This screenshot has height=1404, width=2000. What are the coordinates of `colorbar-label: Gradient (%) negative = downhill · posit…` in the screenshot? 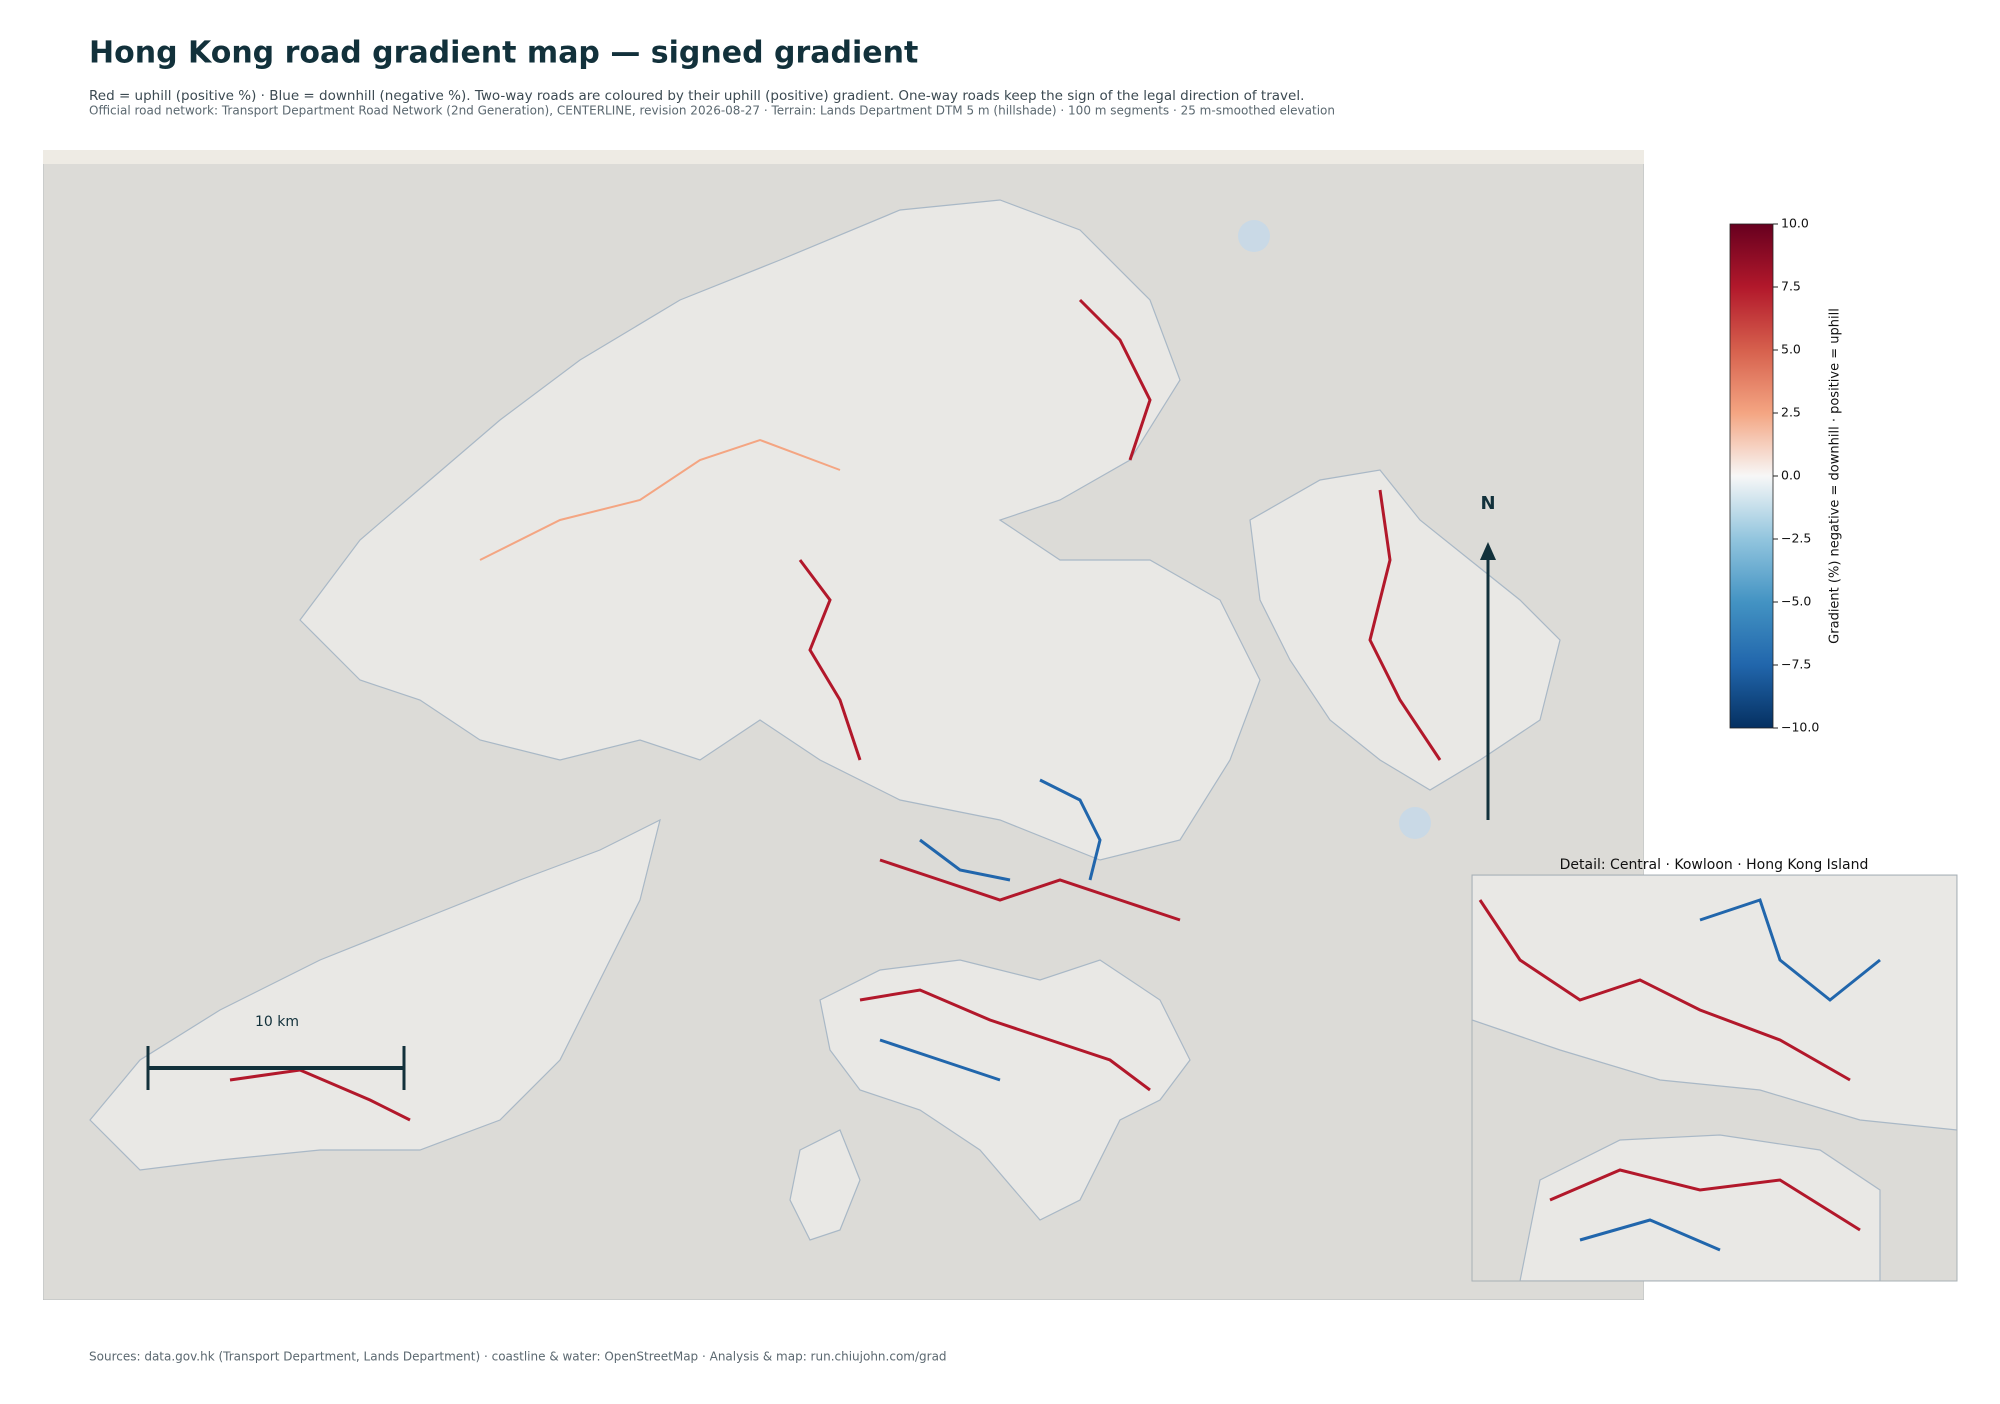 It's located at (1835, 476).